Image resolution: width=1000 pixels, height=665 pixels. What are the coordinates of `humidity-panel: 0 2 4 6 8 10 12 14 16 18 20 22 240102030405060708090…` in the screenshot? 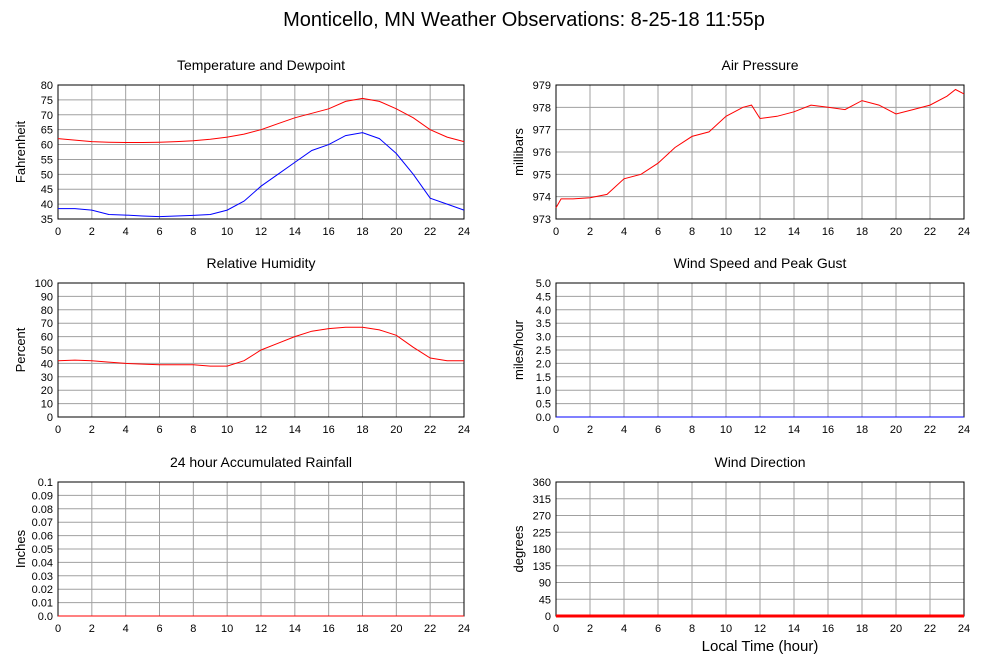 It's located at (241, 345).